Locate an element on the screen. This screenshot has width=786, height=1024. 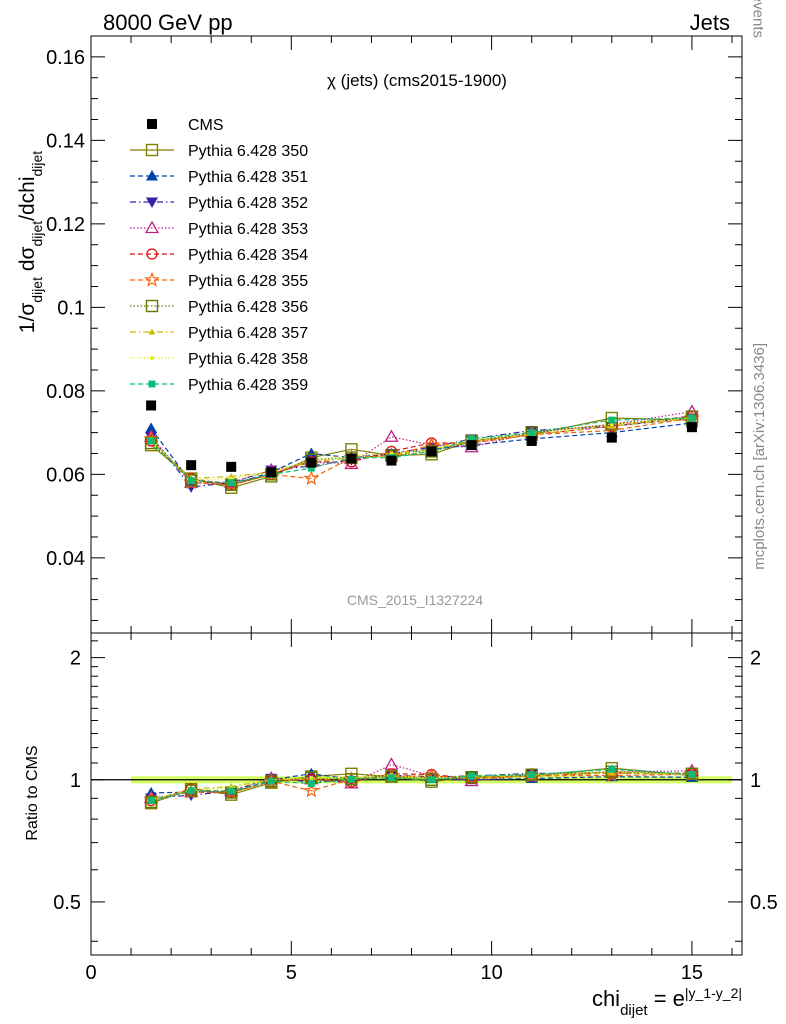
legend-label: Pythia 6.428 356 is located at coordinates (248, 307).